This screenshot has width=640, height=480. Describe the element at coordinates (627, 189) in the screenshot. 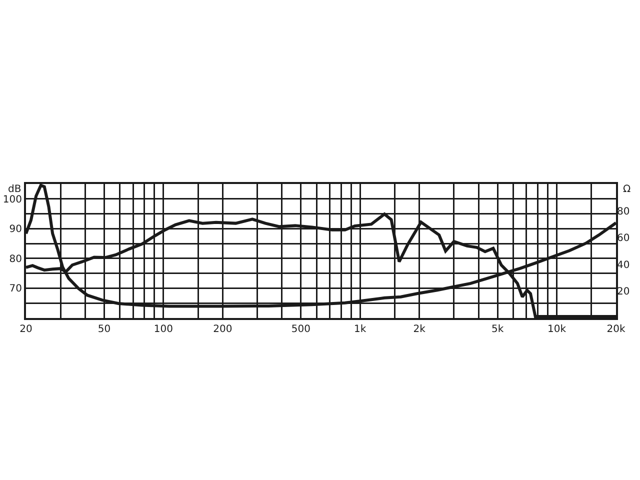

I see `y2-axis-title: Ω` at that location.